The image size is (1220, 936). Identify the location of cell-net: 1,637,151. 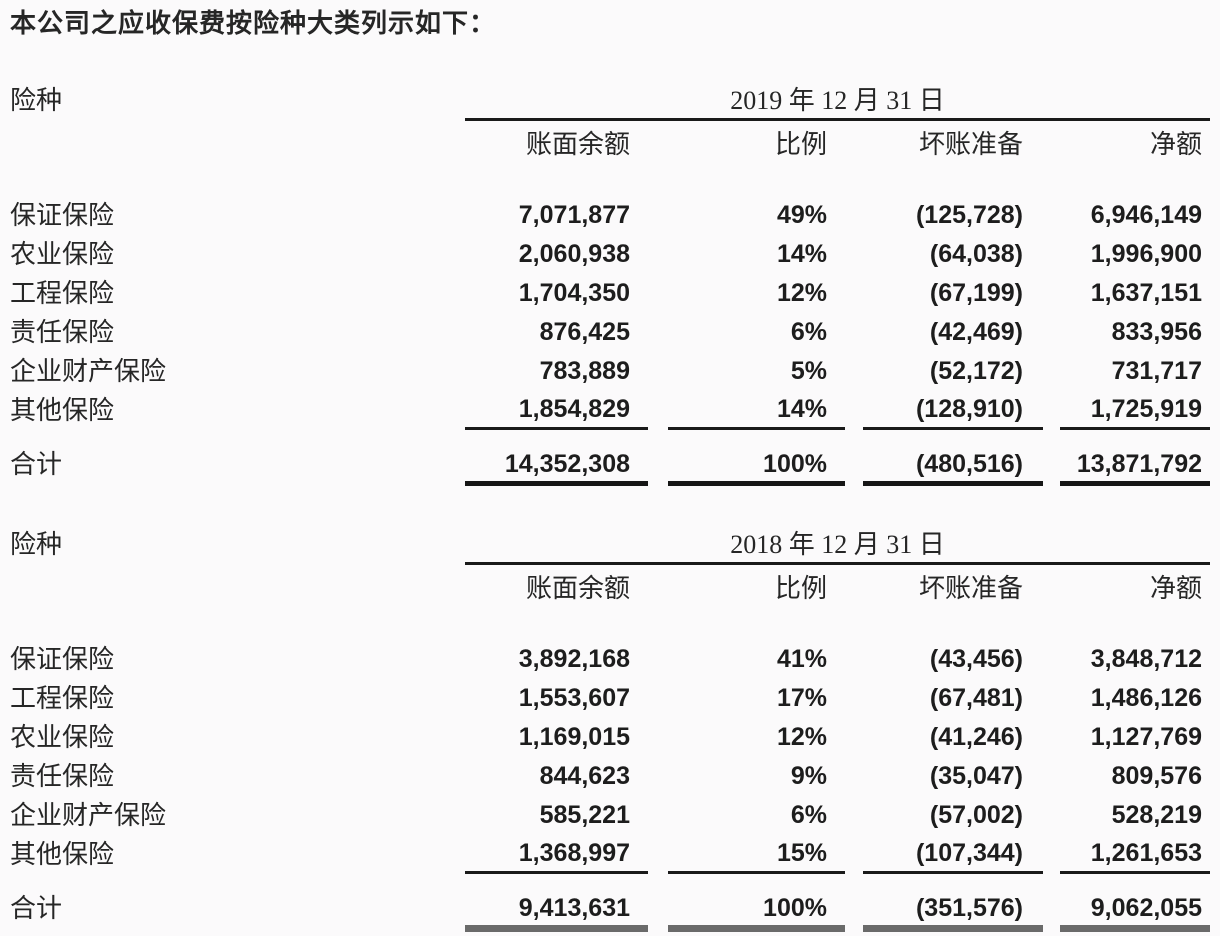
(1146, 293).